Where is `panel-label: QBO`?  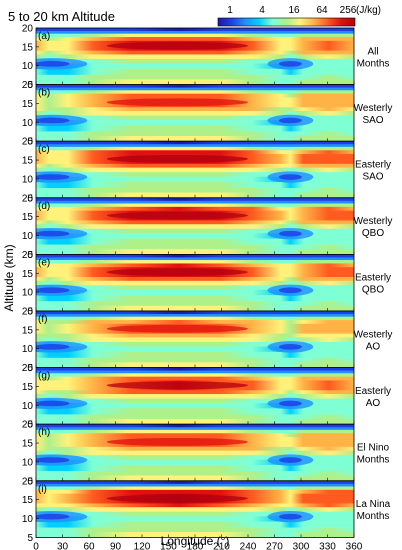 panel-label: QBO is located at coordinates (373, 290).